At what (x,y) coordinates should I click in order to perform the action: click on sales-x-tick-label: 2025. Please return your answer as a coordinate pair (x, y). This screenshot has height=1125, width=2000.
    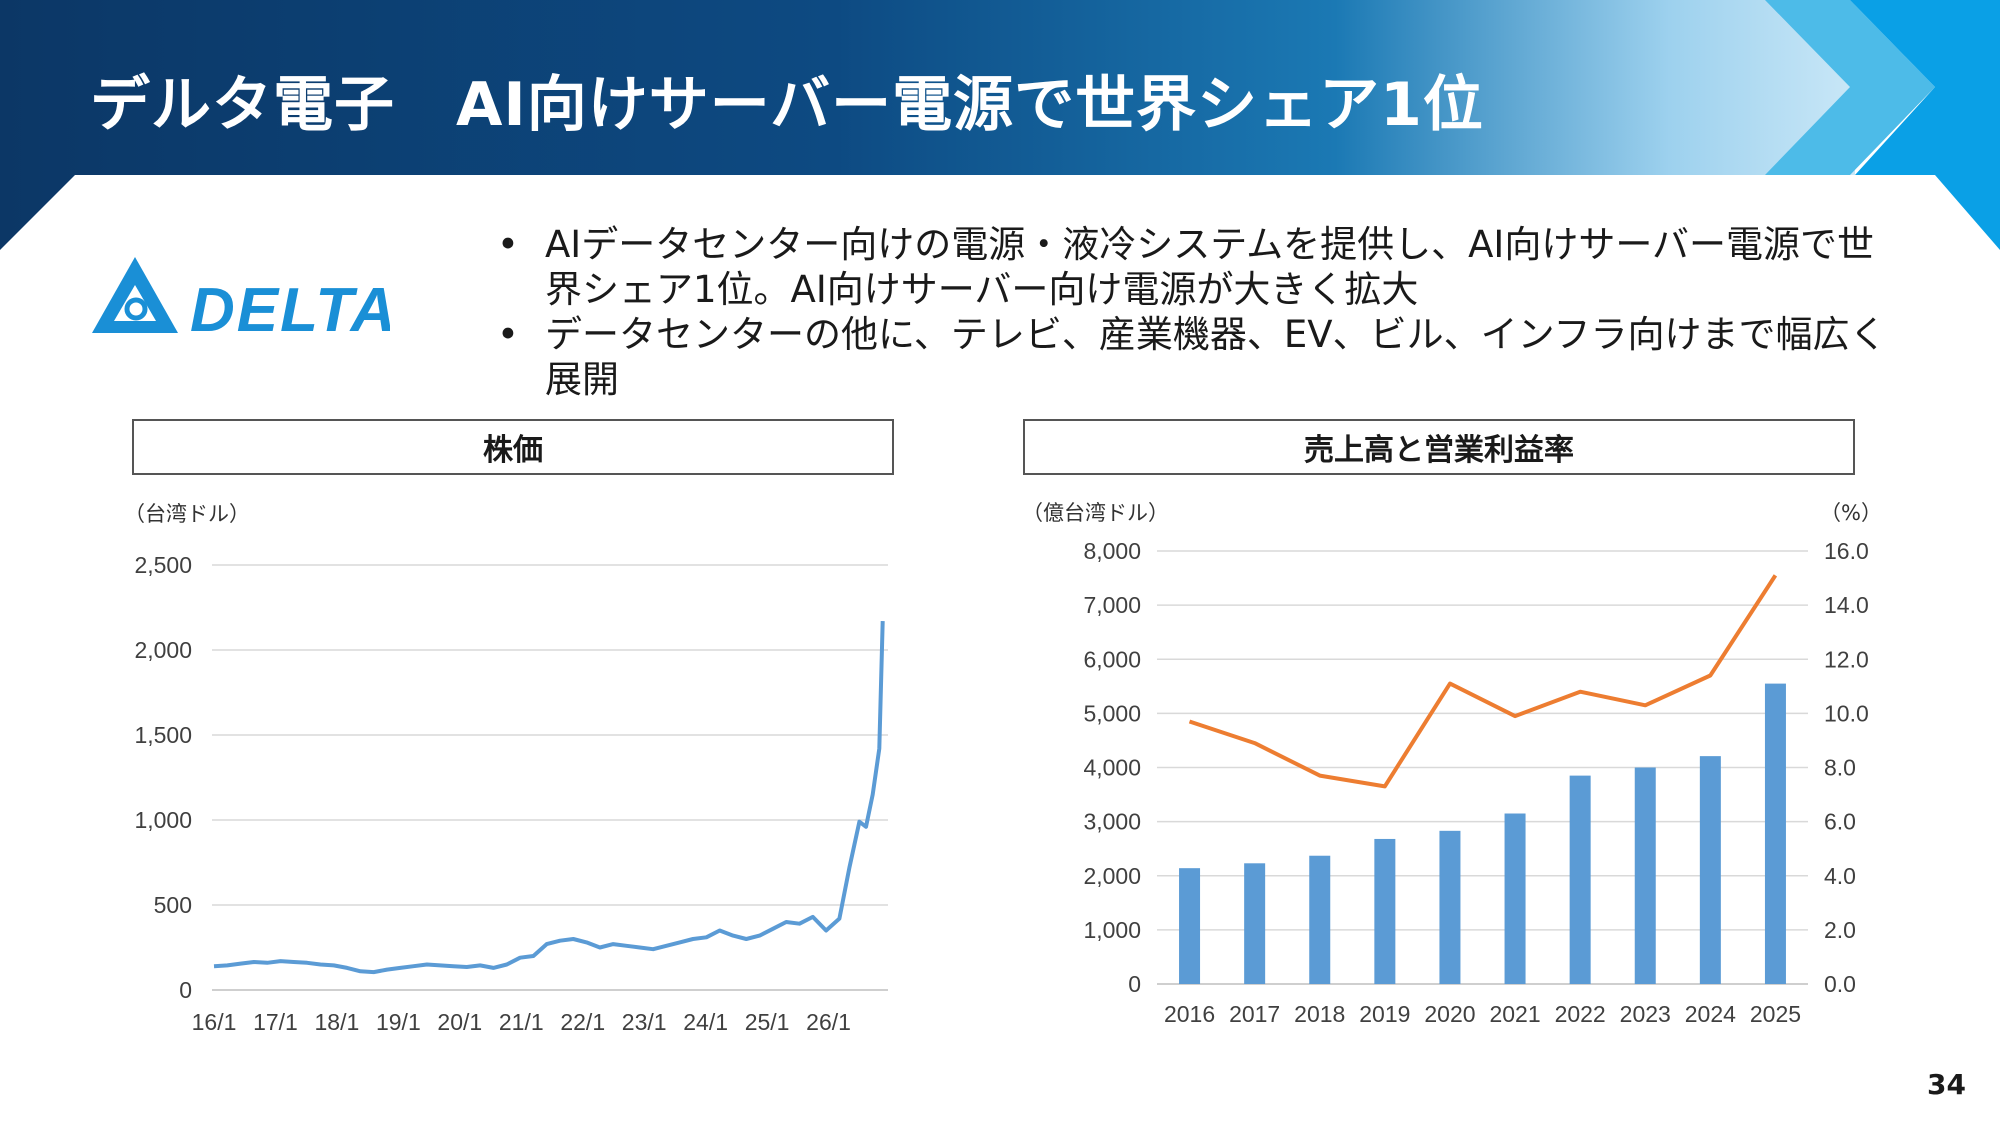
    Looking at the image, I should click on (1775, 1014).